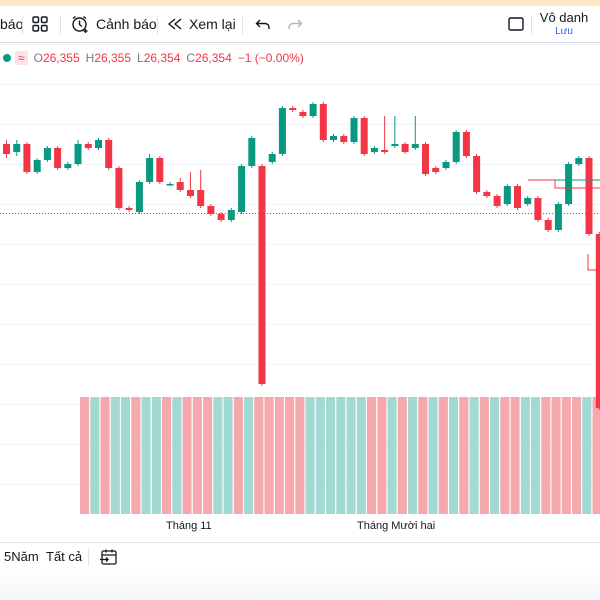 Image resolution: width=600 pixels, height=600 pixels. I want to click on legend-open-label: O, so click(38, 58).